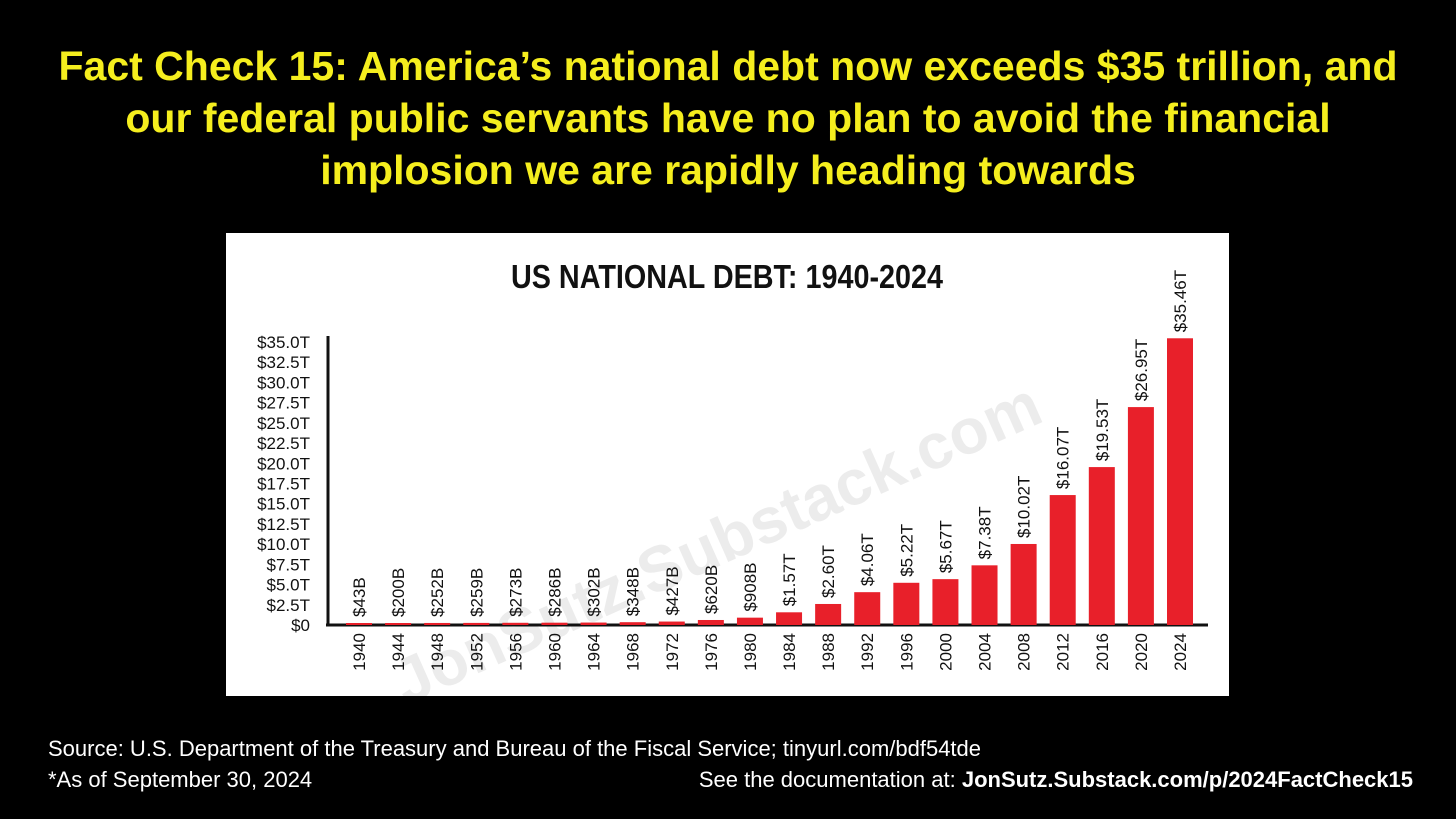  What do you see at coordinates (906, 550) in the screenshot?
I see `data-label: $5.22T` at bounding box center [906, 550].